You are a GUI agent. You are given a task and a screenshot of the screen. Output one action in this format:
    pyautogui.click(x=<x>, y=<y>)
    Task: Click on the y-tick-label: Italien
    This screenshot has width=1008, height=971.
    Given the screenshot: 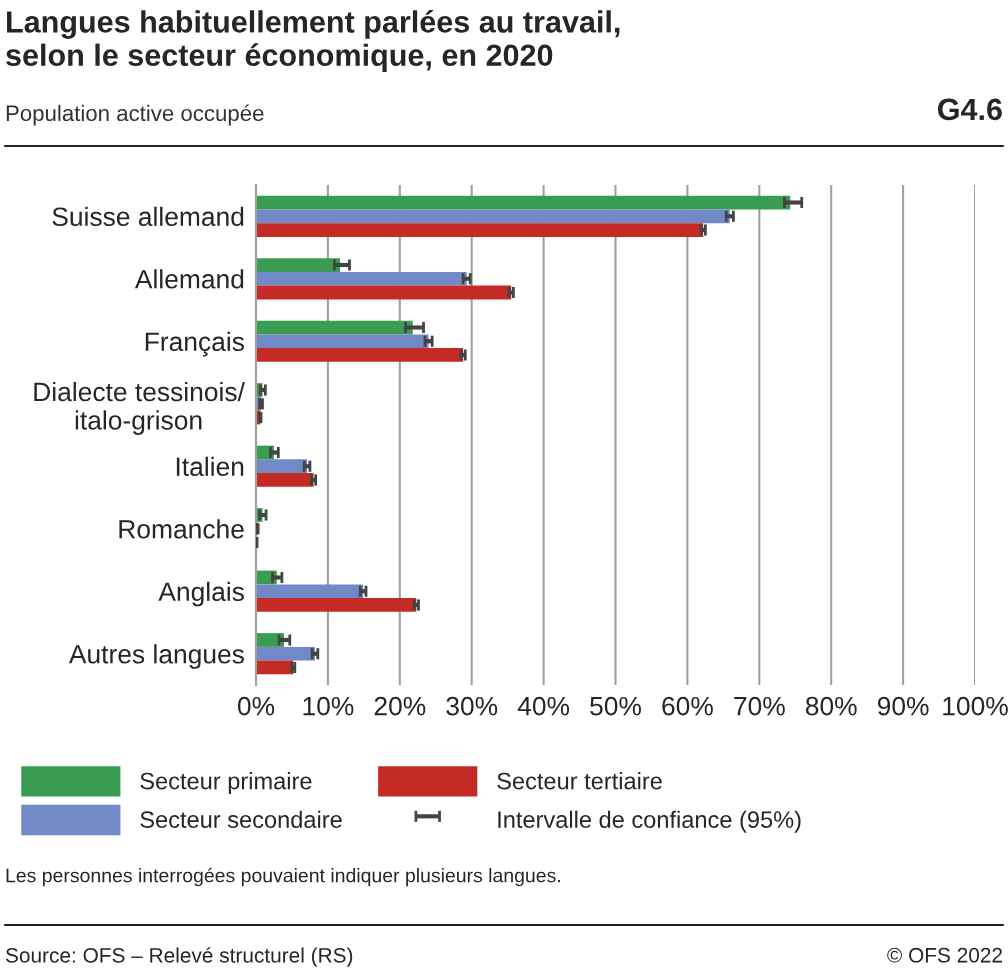 What is the action you would take?
    pyautogui.click(x=210, y=466)
    